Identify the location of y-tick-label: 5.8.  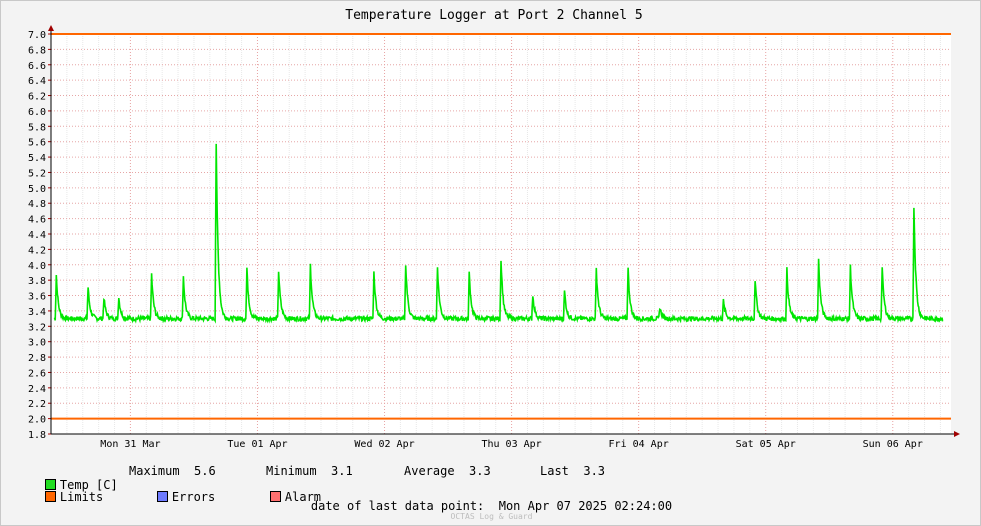
(37, 127).